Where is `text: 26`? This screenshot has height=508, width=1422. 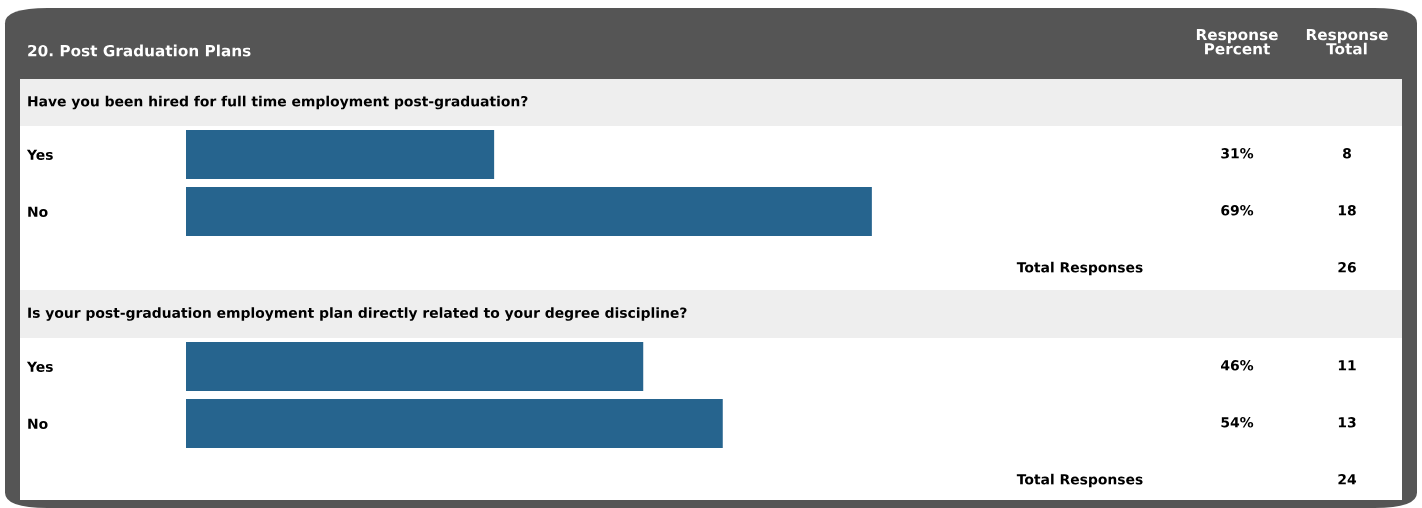
text: 26 is located at coordinates (1347, 267).